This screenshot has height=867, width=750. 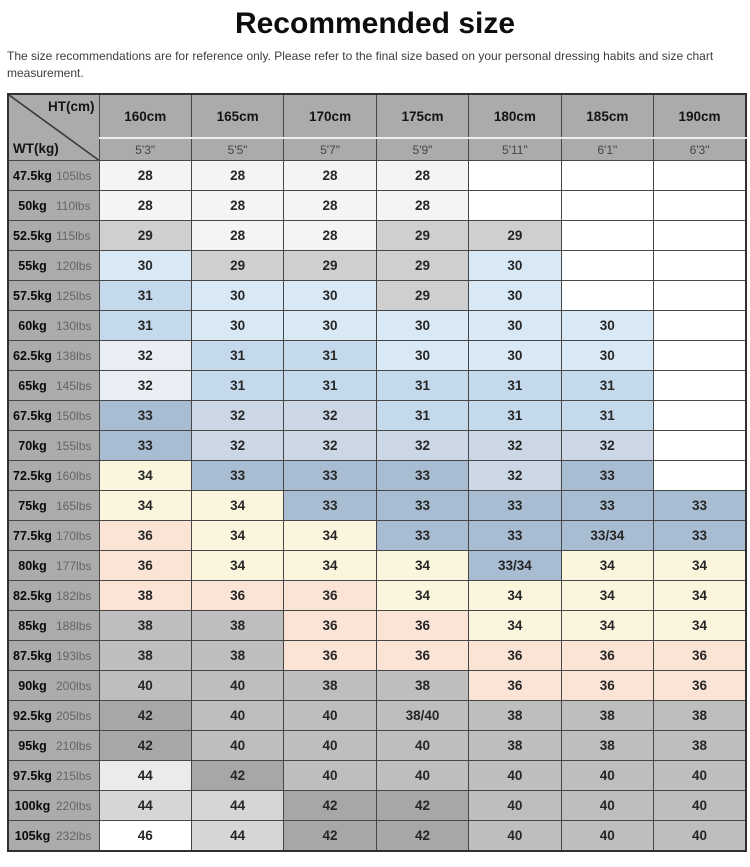 What do you see at coordinates (32, 535) in the screenshot?
I see `weight-kg-label: 77.5kg` at bounding box center [32, 535].